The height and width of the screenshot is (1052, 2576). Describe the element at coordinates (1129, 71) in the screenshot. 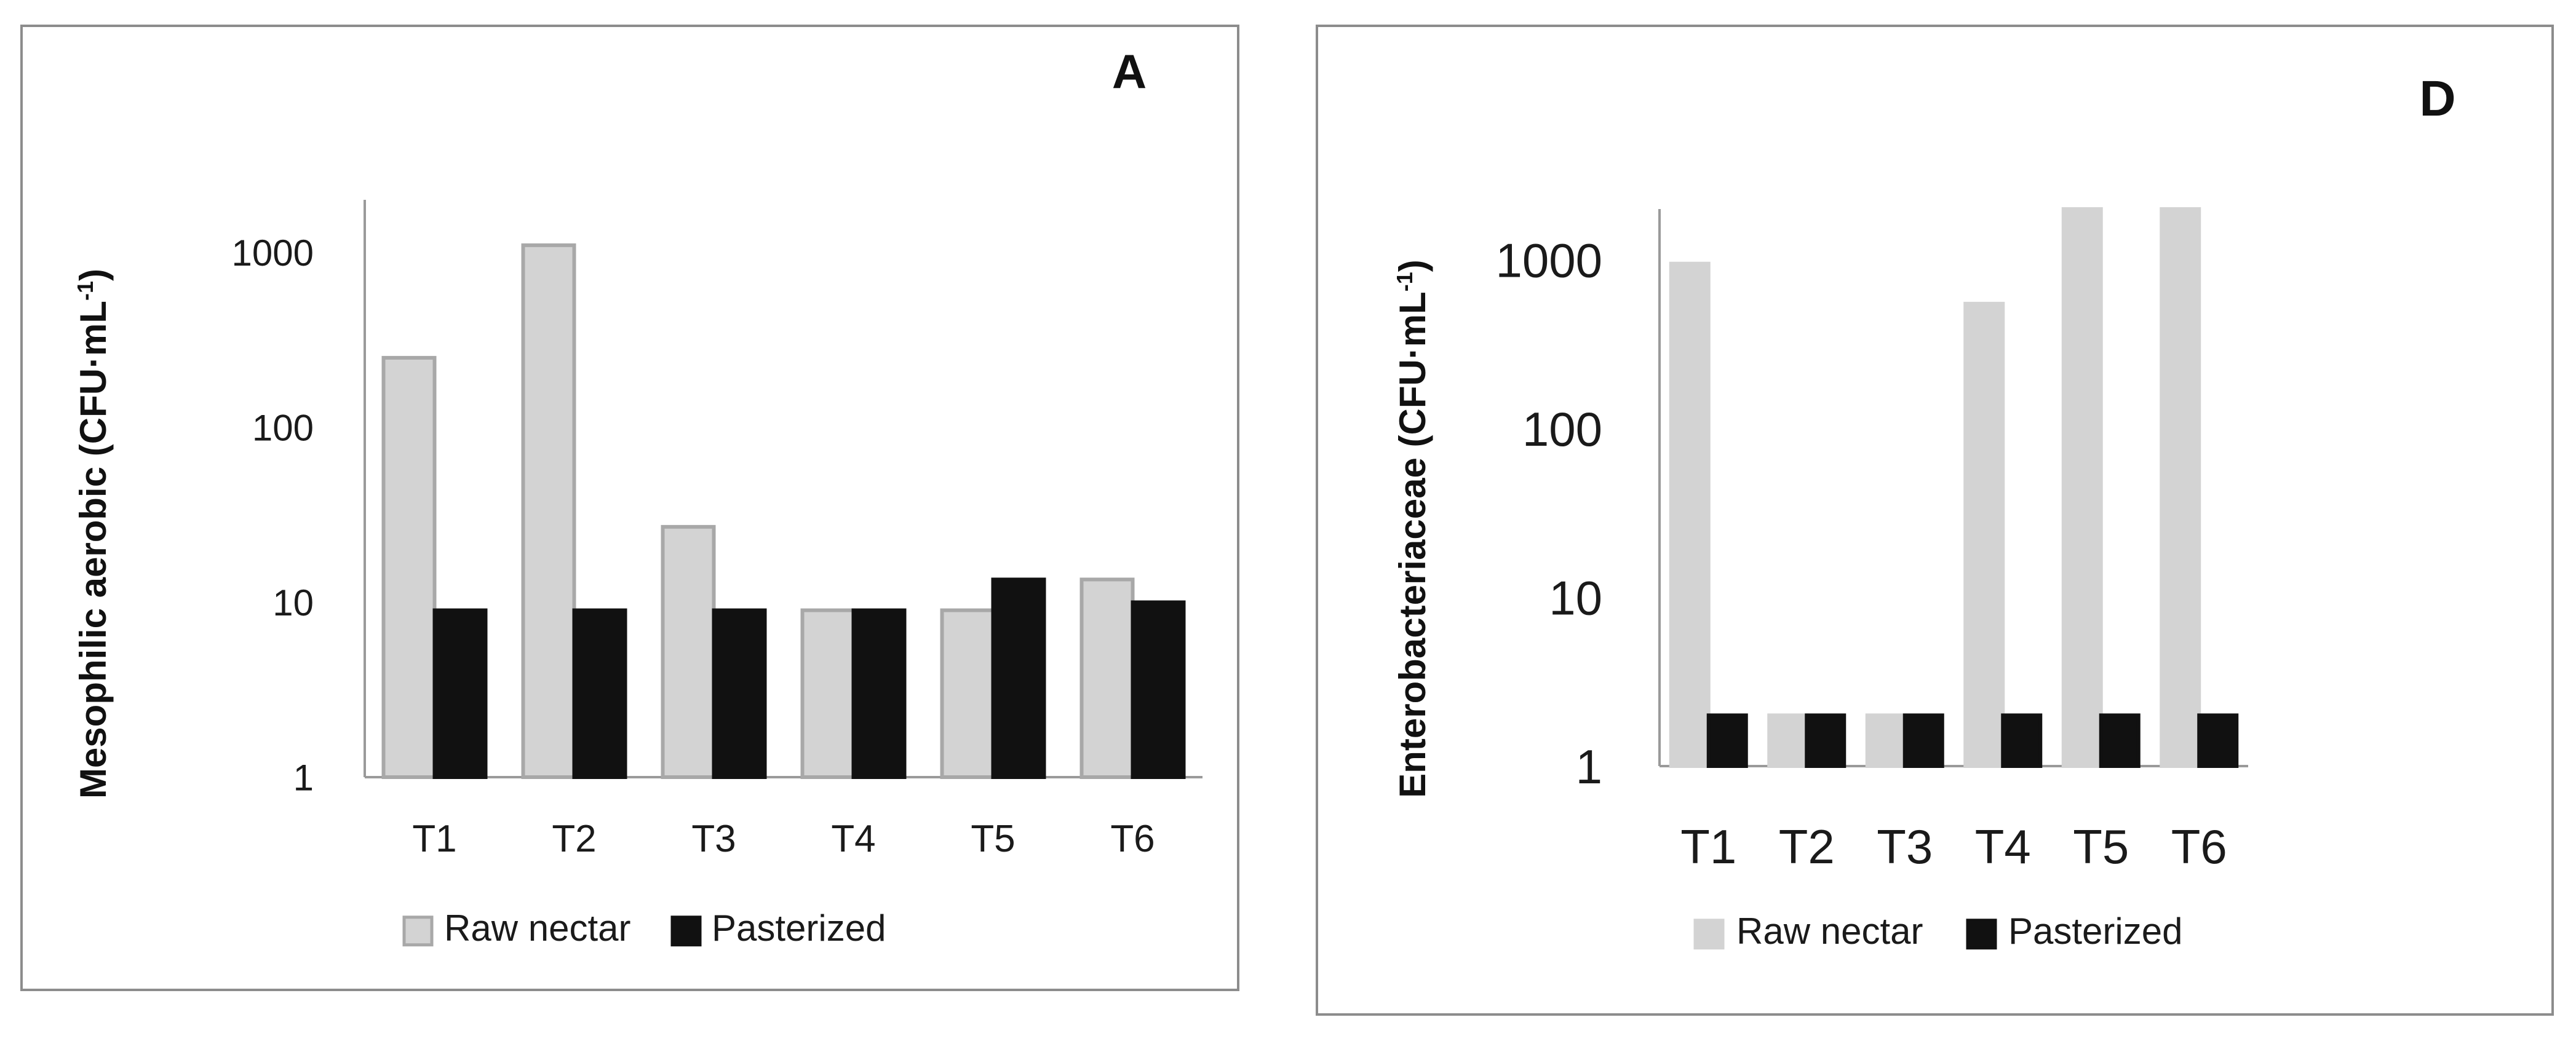

I see `panel-label: A` at that location.